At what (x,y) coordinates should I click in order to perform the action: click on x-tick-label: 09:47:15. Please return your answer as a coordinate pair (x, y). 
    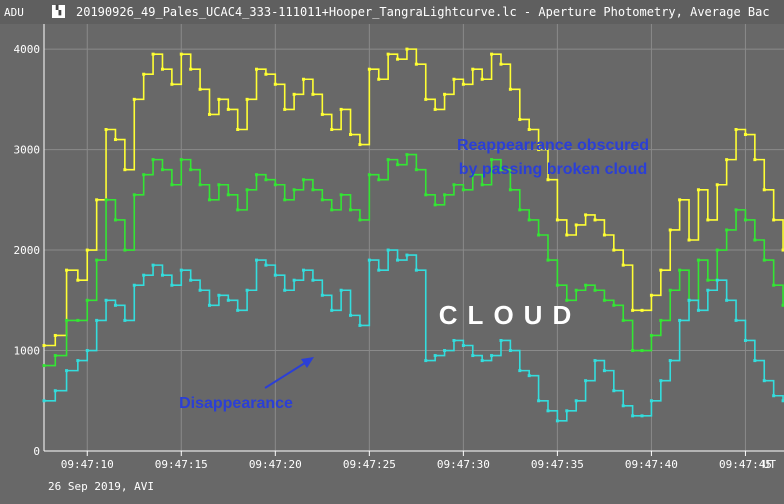
    Looking at the image, I should click on (181, 464).